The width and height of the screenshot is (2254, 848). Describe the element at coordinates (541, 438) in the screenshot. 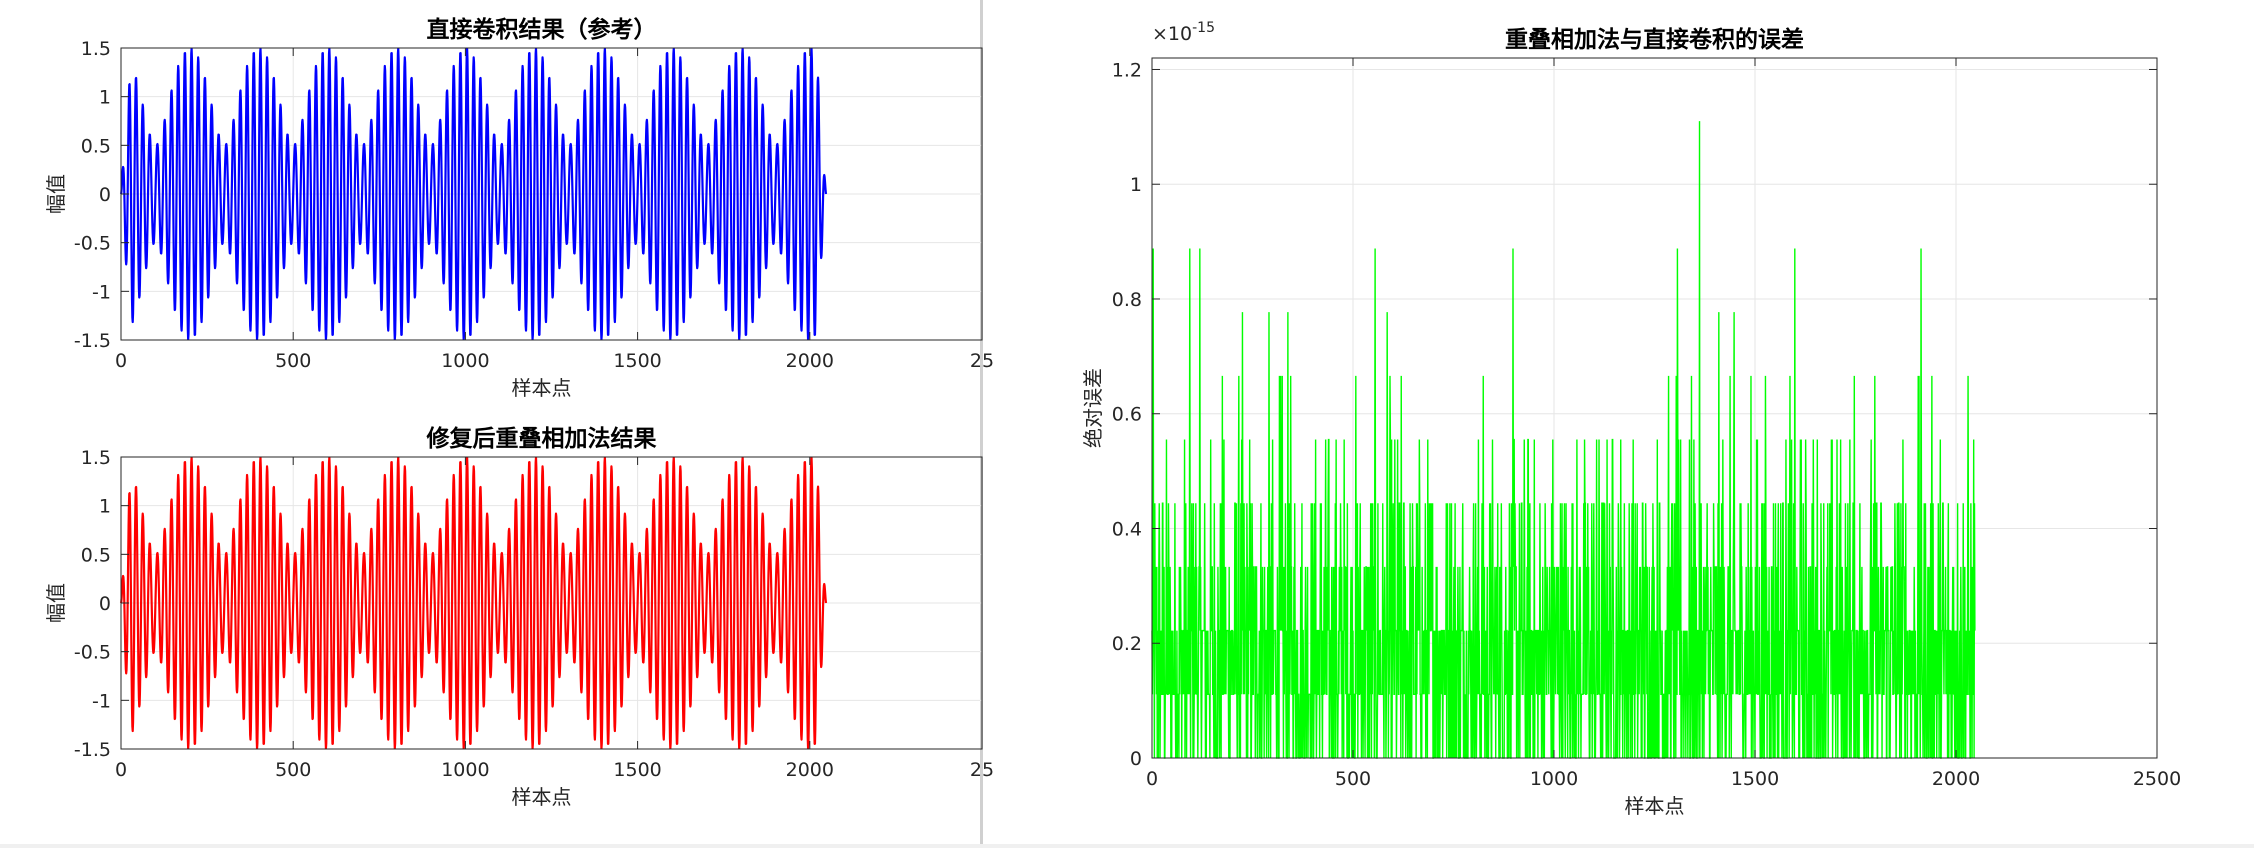

I see `chart-title: 修复后重叠相加法结果` at that location.